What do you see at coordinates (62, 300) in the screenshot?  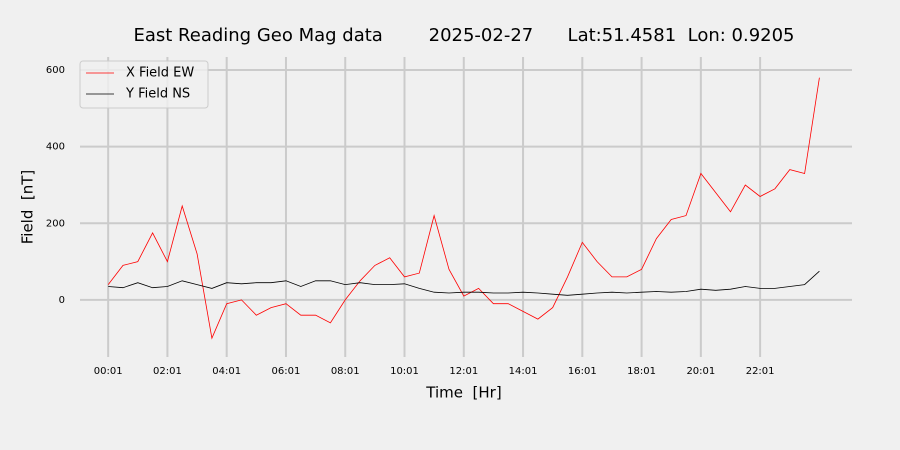 I see `y-tick-label: 0` at bounding box center [62, 300].